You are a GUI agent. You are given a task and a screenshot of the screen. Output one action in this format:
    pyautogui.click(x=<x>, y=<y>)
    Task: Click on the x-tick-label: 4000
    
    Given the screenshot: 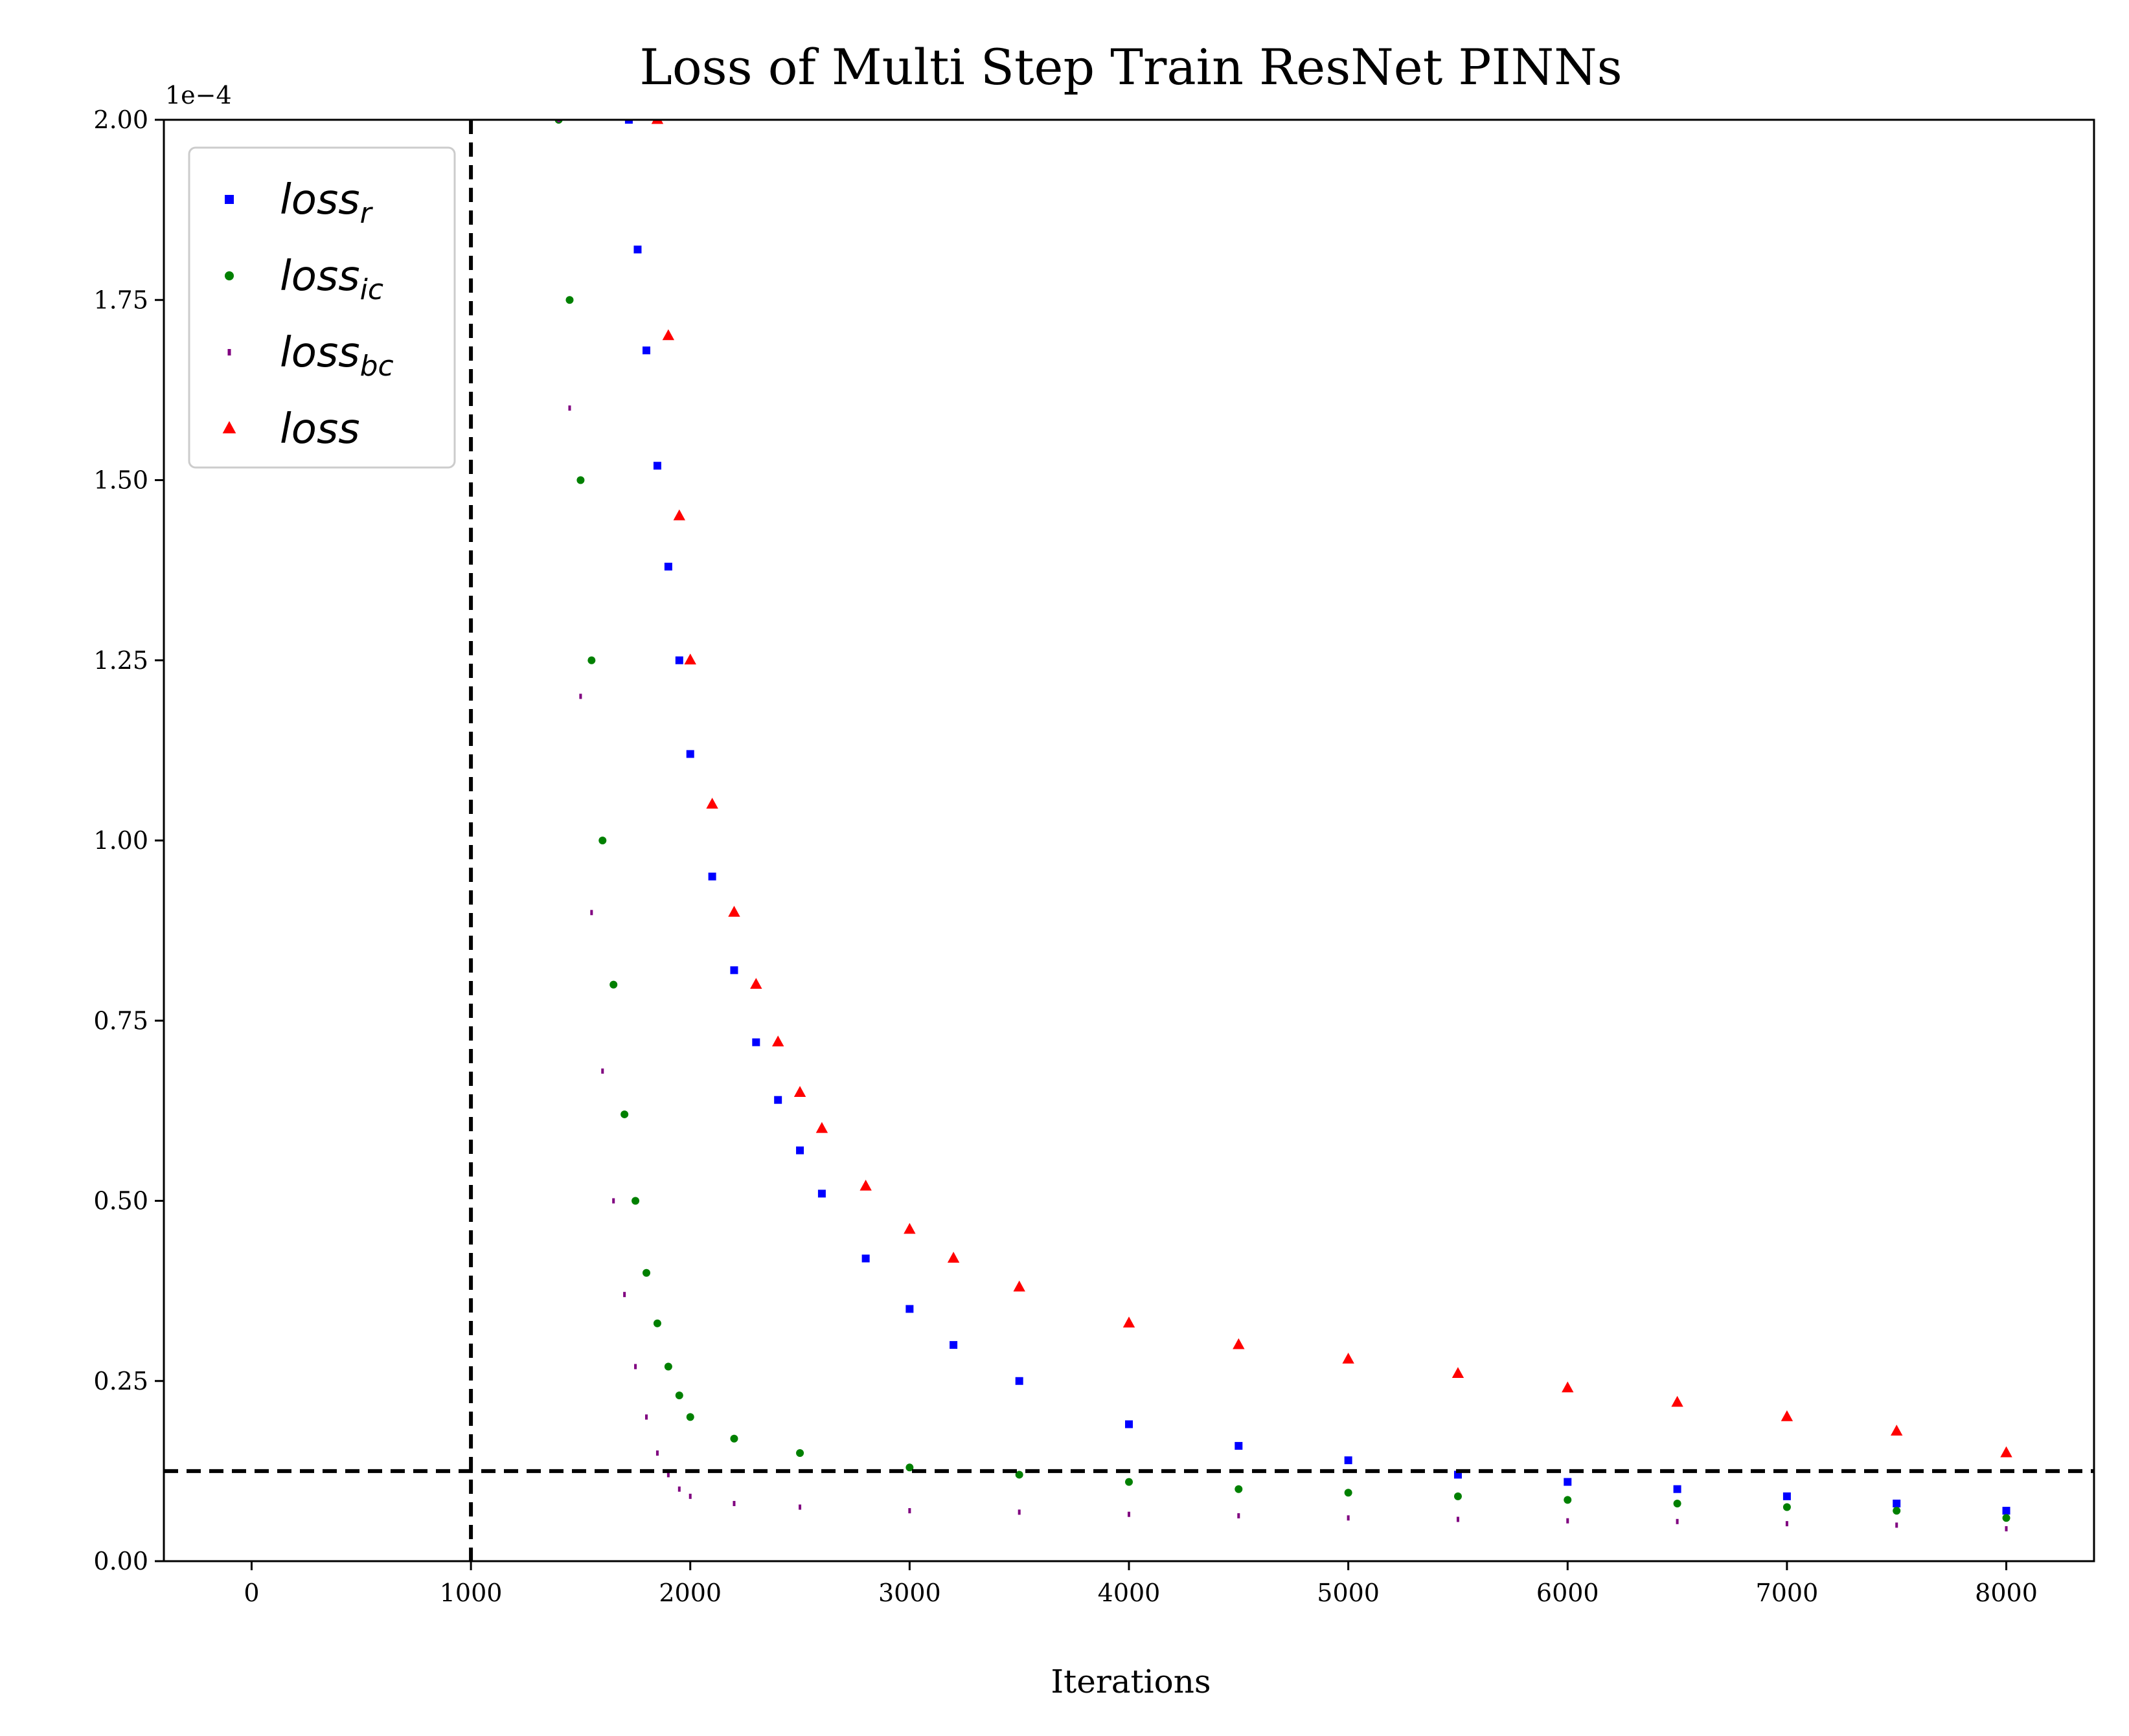 What is the action you would take?
    pyautogui.click(x=1129, y=1593)
    